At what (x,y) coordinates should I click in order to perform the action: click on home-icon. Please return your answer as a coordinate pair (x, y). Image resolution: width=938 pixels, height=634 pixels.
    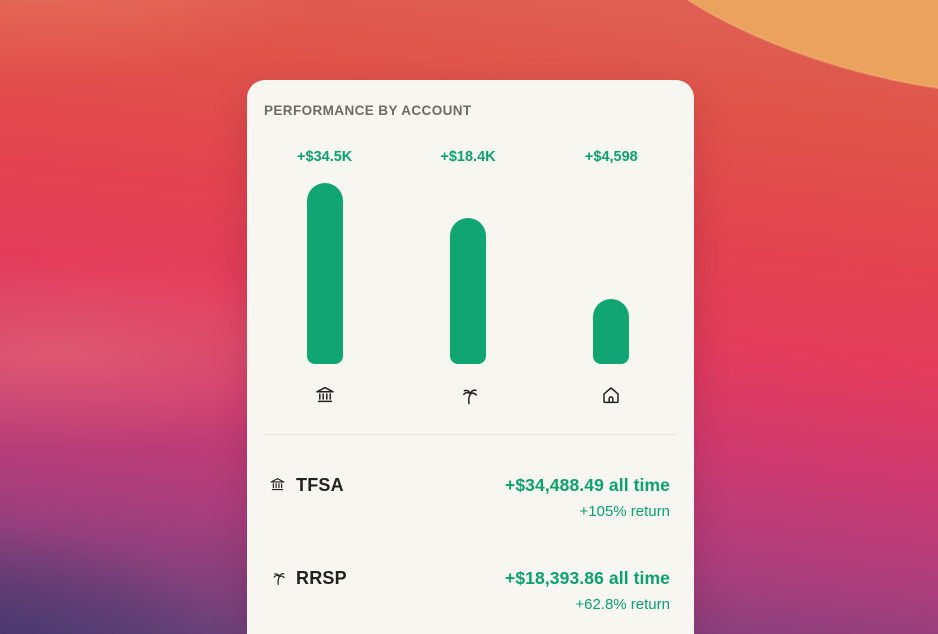
    Looking at the image, I should click on (611, 395).